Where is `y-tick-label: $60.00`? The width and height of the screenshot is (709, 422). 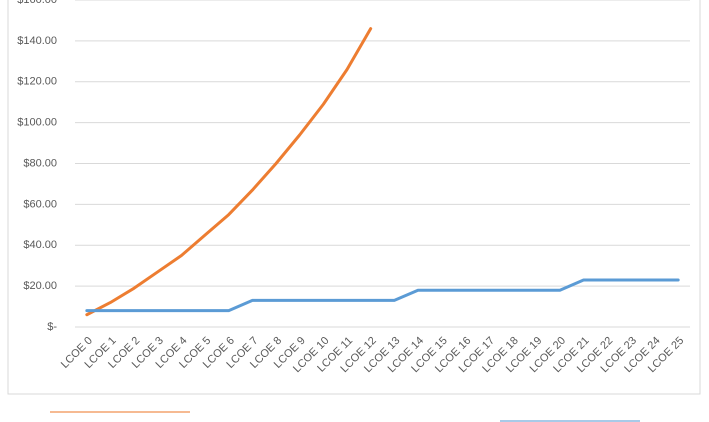 y-tick-label: $60.00 is located at coordinates (40, 204).